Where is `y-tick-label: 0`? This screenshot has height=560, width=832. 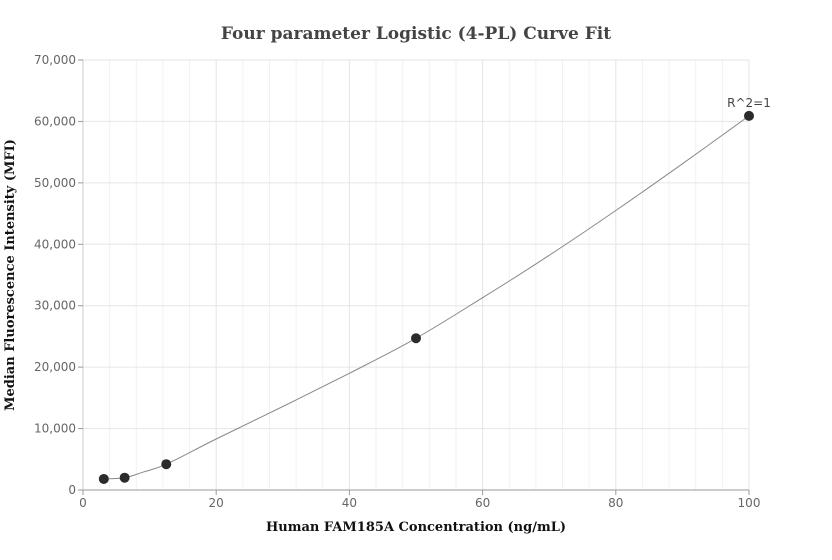 y-tick-label: 0 is located at coordinates (72, 490).